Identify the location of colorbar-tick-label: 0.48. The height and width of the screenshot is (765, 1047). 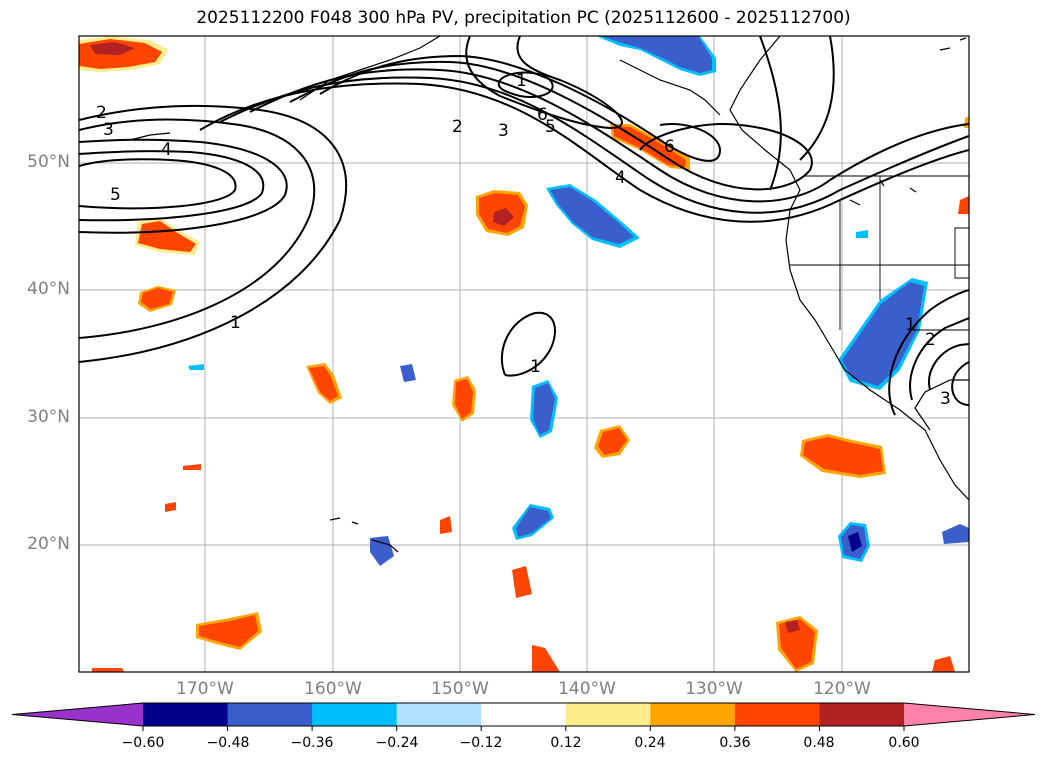
(819, 743).